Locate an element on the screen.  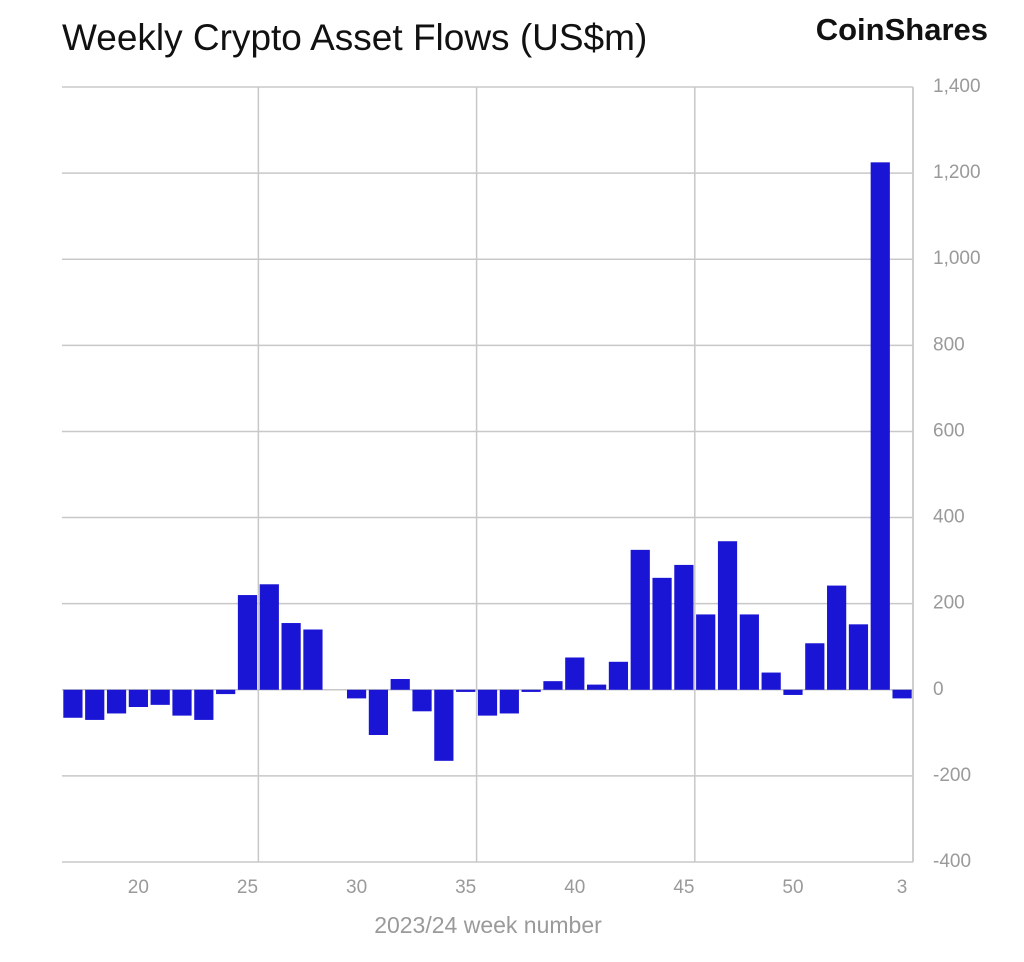
x-tick-label: 30 is located at coordinates (356, 887).